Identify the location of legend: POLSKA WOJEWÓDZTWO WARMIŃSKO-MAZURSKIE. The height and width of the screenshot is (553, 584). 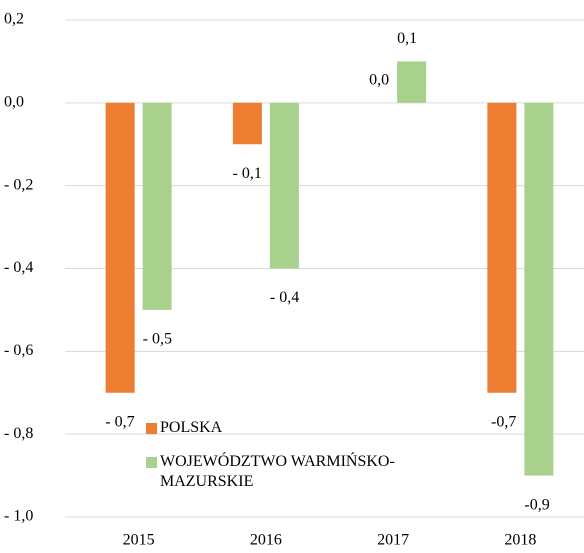
(278, 462).